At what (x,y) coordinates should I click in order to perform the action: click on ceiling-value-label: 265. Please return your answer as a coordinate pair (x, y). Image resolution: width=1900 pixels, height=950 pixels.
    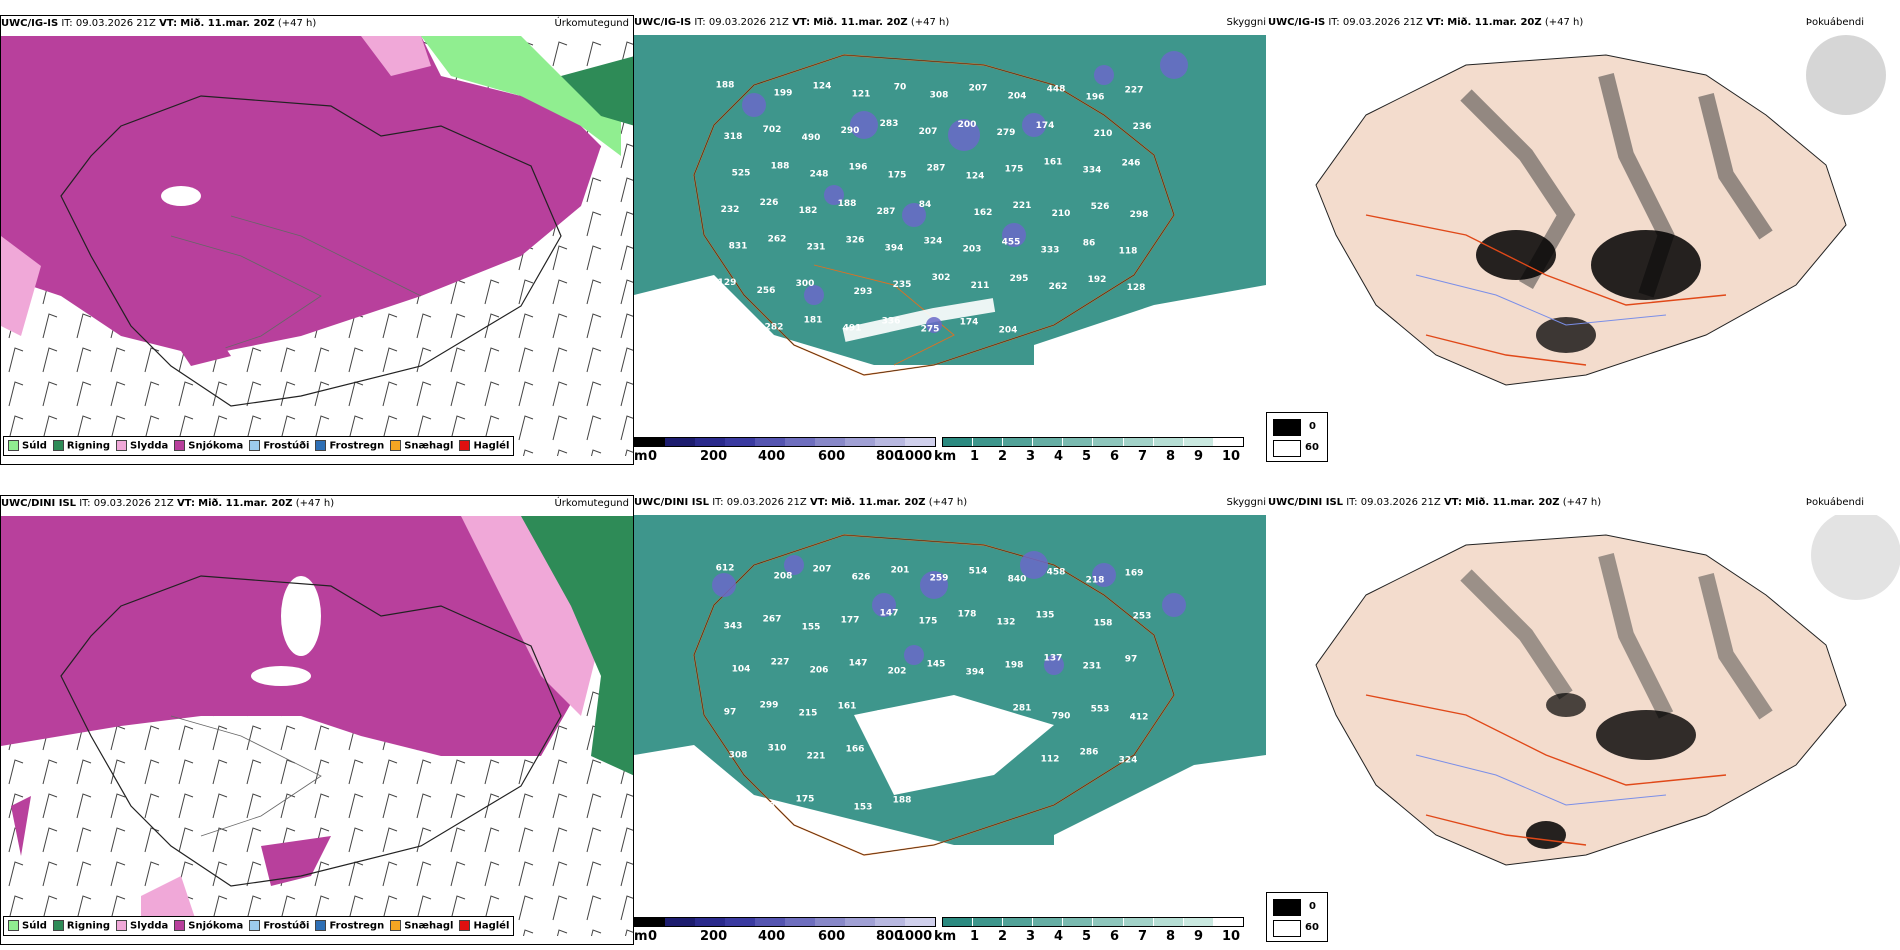
    Looking at the image, I should click on (1011, 752).